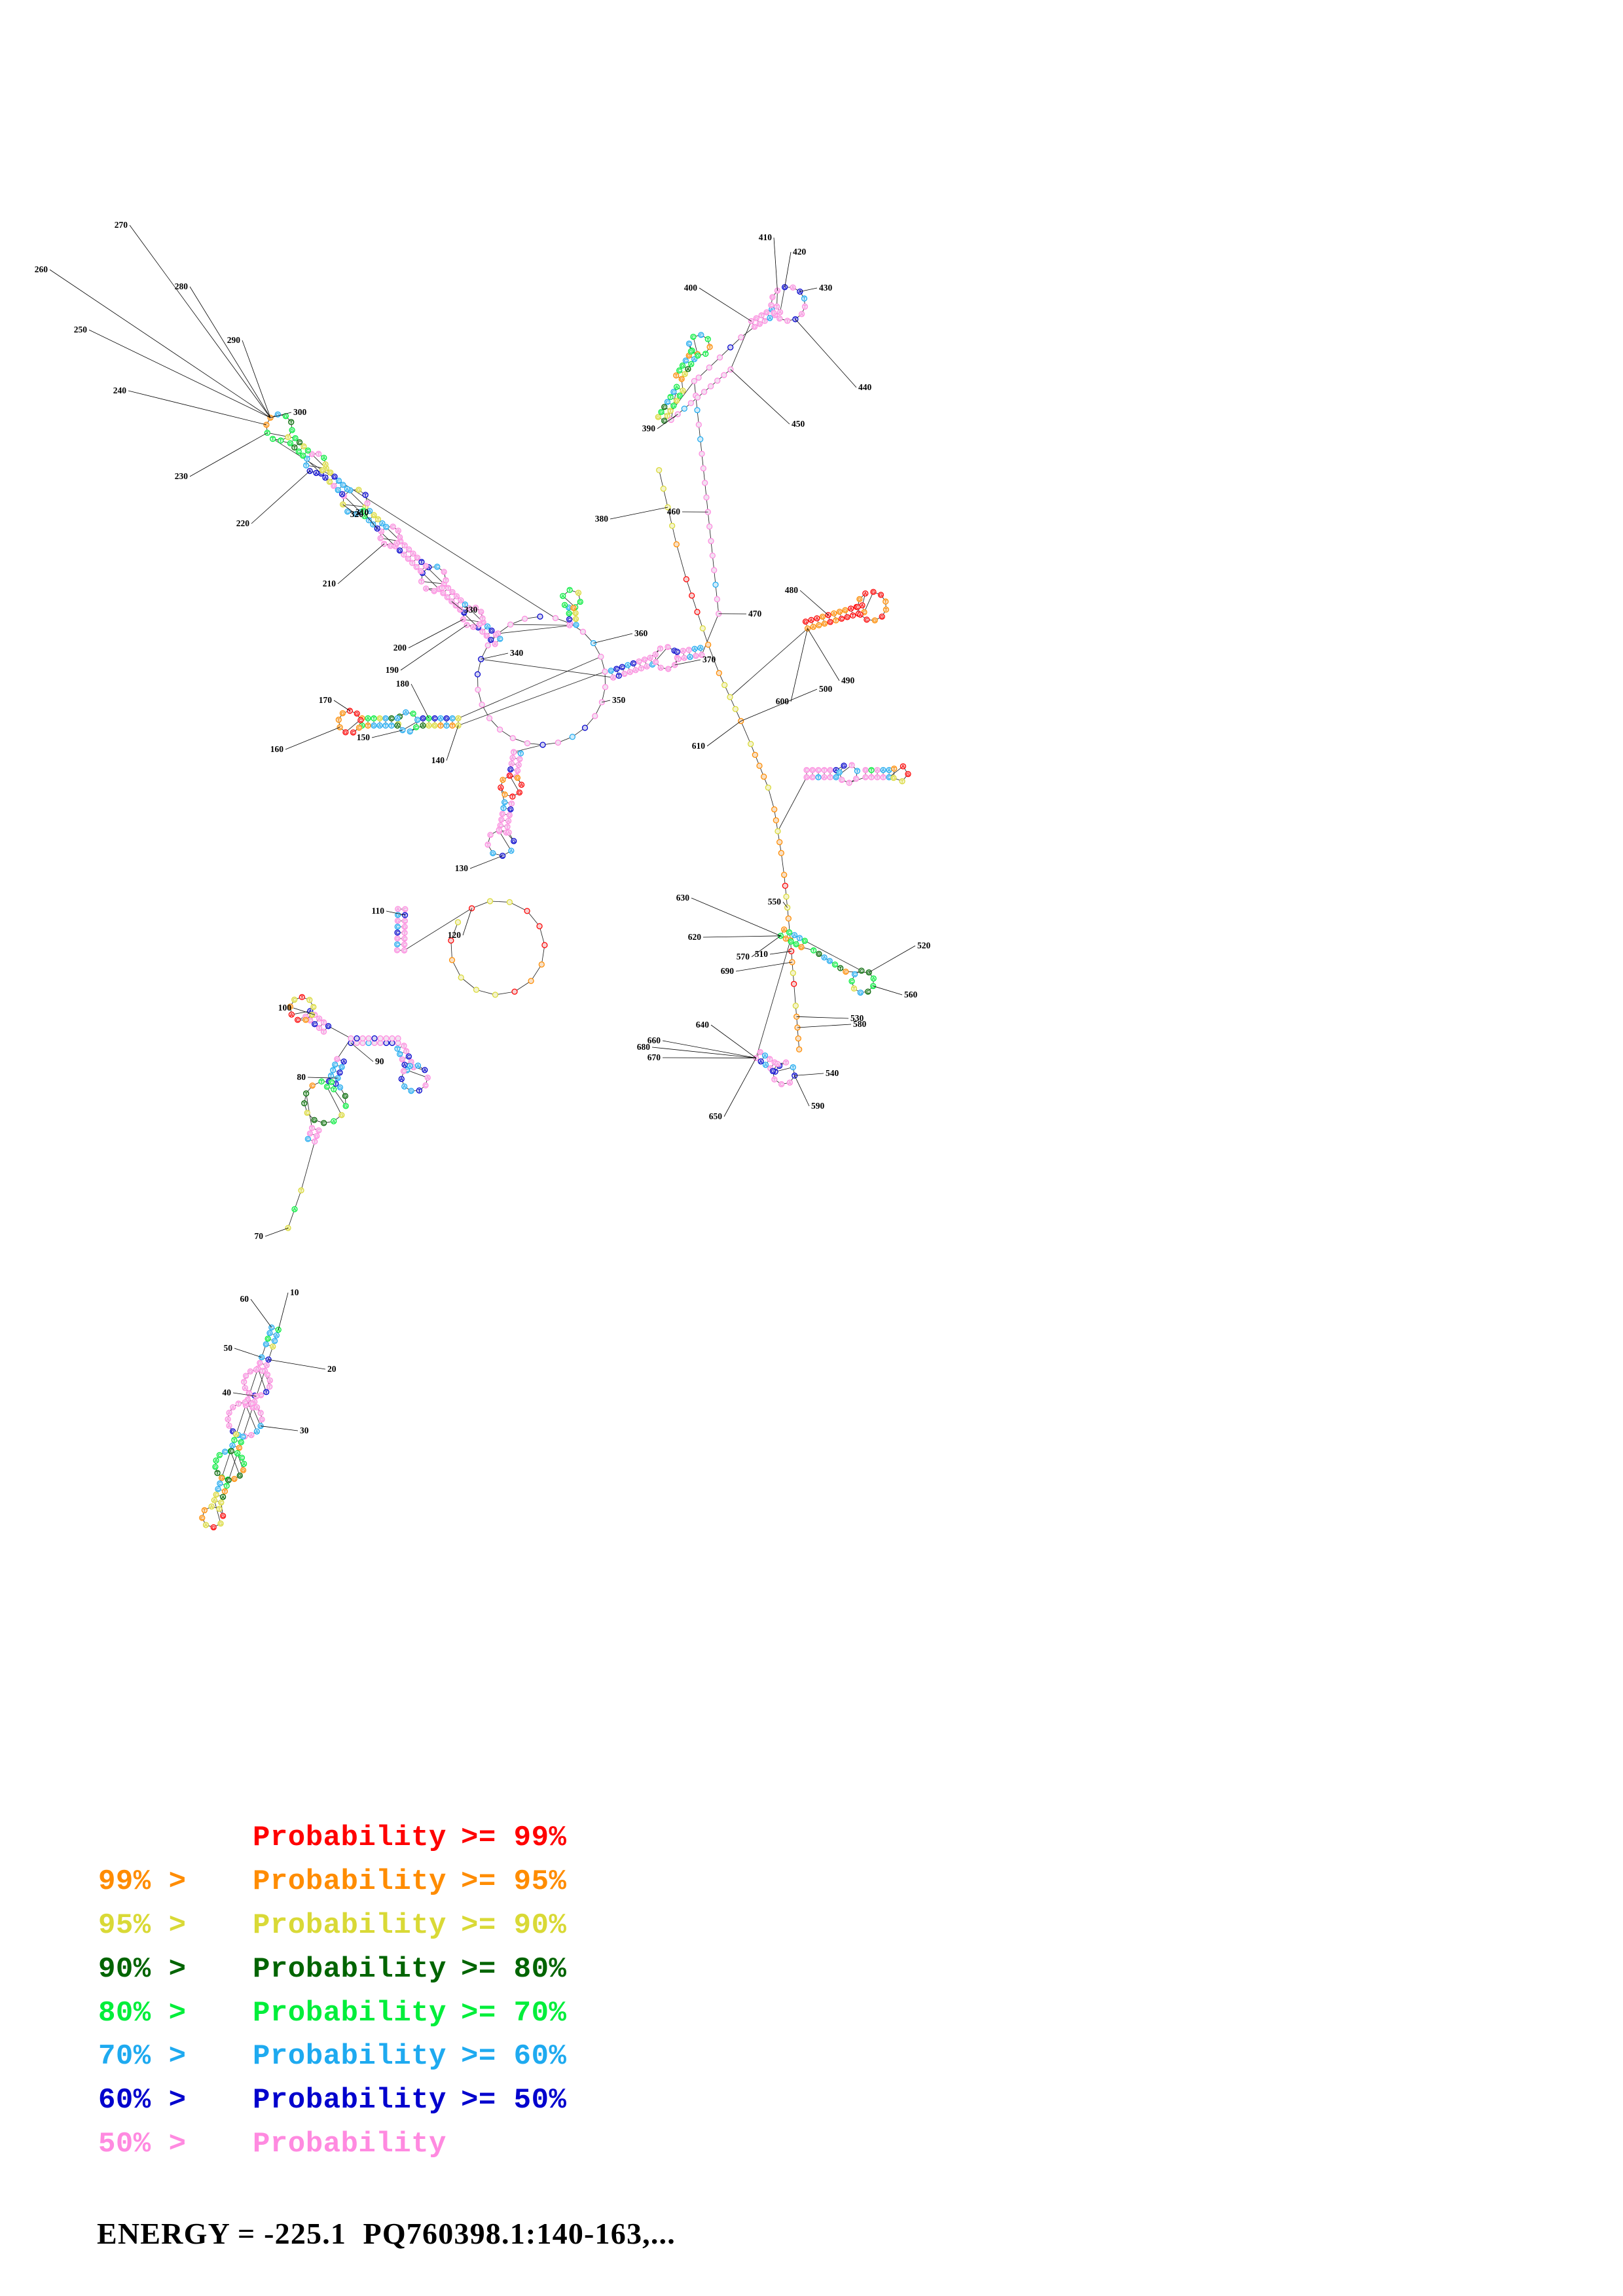  What do you see at coordinates (228, 1348) in the screenshot?
I see `position-label: 50` at bounding box center [228, 1348].